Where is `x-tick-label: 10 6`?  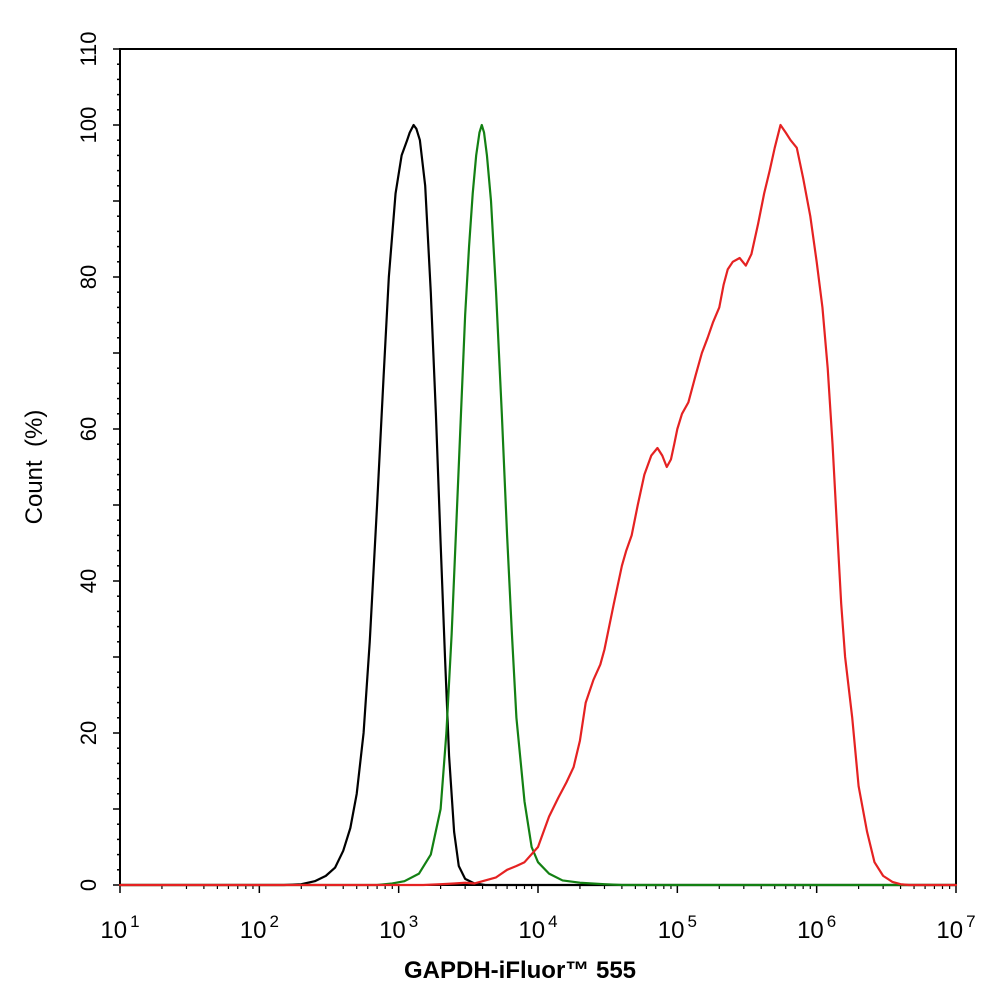
x-tick-label: 10 6 is located at coordinates (816, 928).